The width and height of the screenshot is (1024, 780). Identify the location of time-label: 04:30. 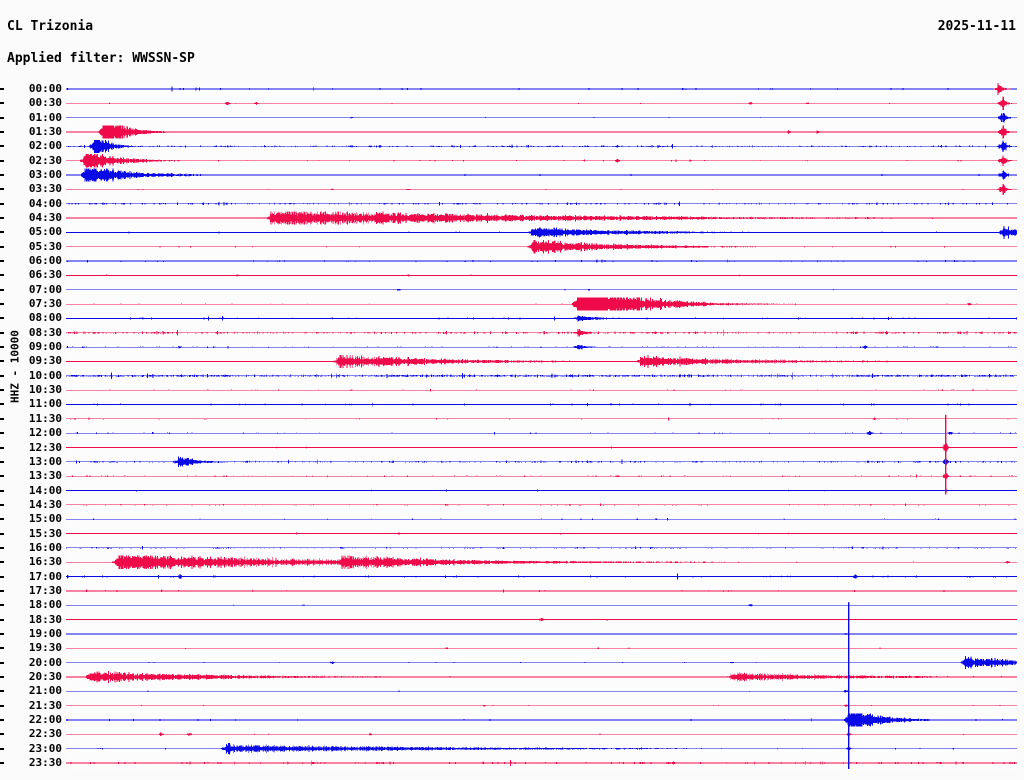
(45, 218).